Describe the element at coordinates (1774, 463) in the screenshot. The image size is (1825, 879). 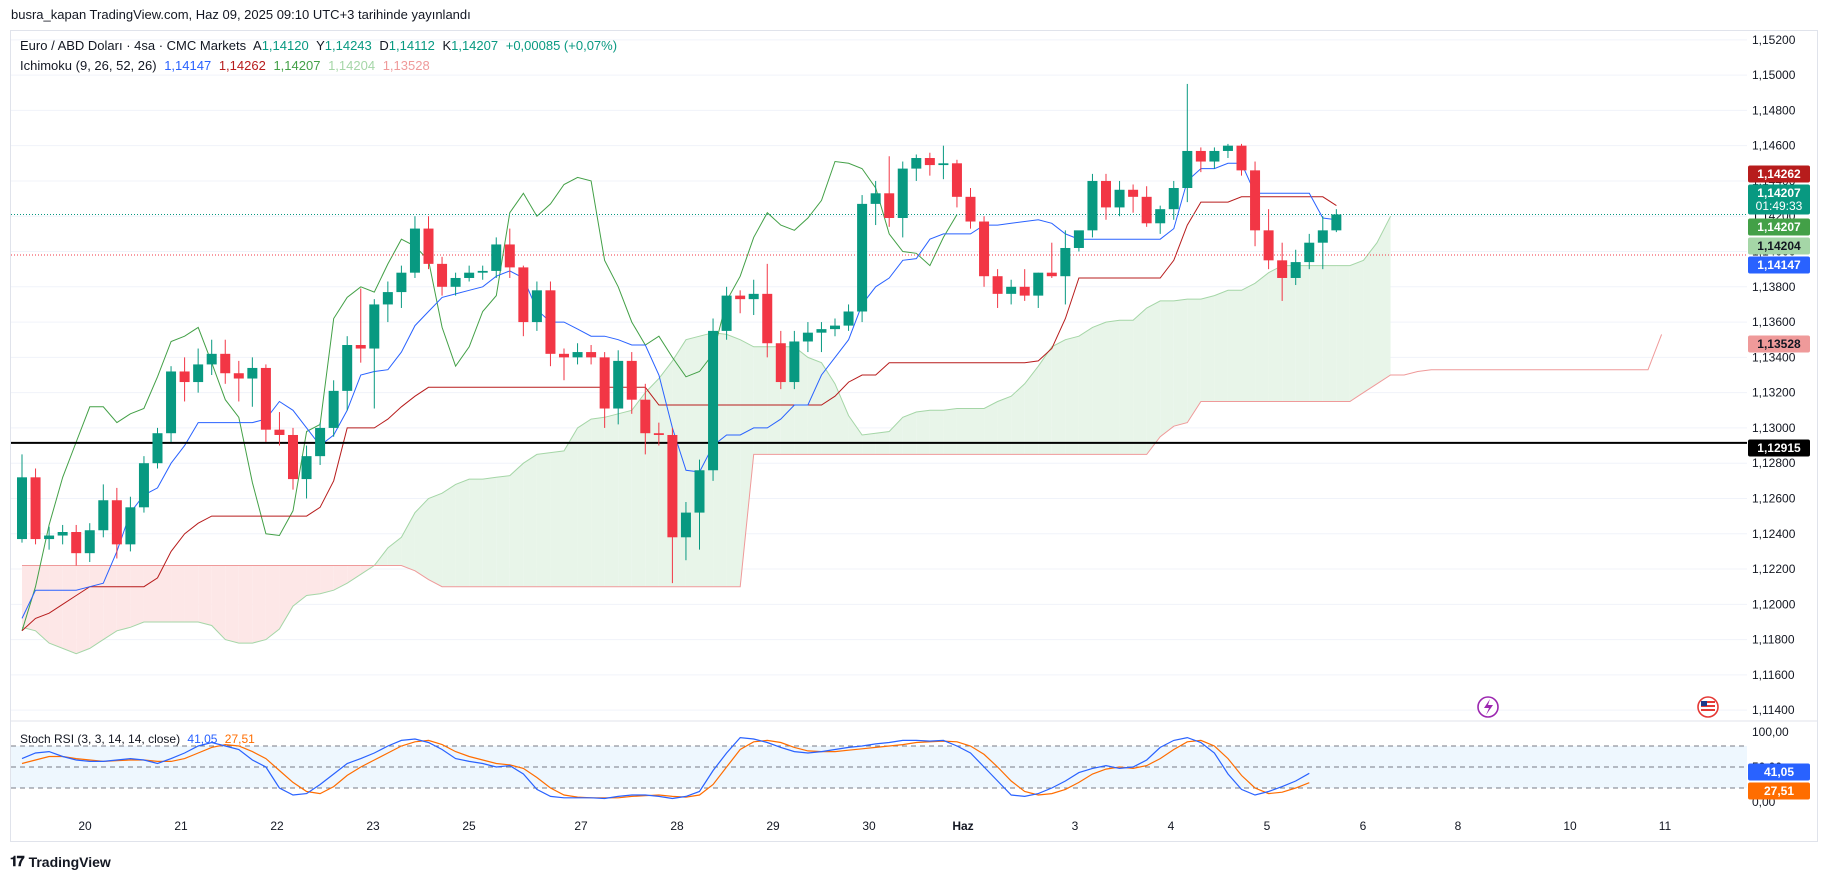
I see `price-tick-label: 1,12800` at that location.